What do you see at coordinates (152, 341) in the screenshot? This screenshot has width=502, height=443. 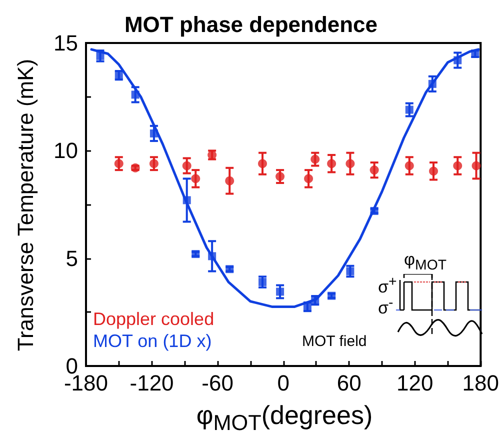 I see `text: MOT on (1D x)` at bounding box center [152, 341].